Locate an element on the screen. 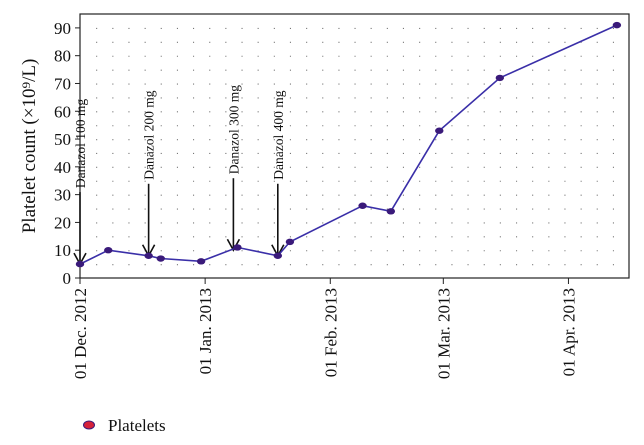  y-tick-label: 50 is located at coordinates (62, 139).